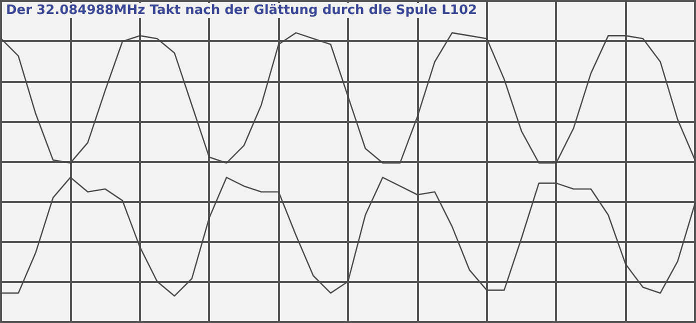  I want to click on chart-title: Der 32.084988MHz Takt nach der Glättung durch dle Spule L102, so click(242, 10).